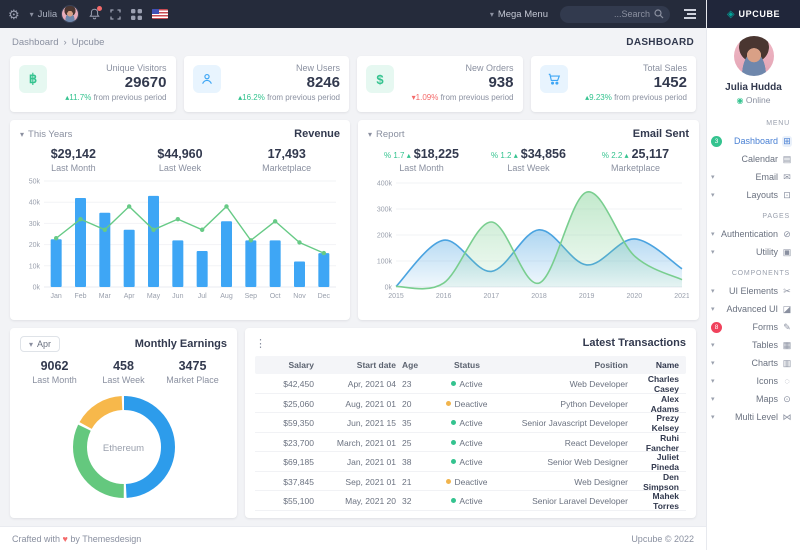  Describe the element at coordinates (35, 42) in the screenshot. I see `breadcrumb-dashboard: Dashboard` at that location.